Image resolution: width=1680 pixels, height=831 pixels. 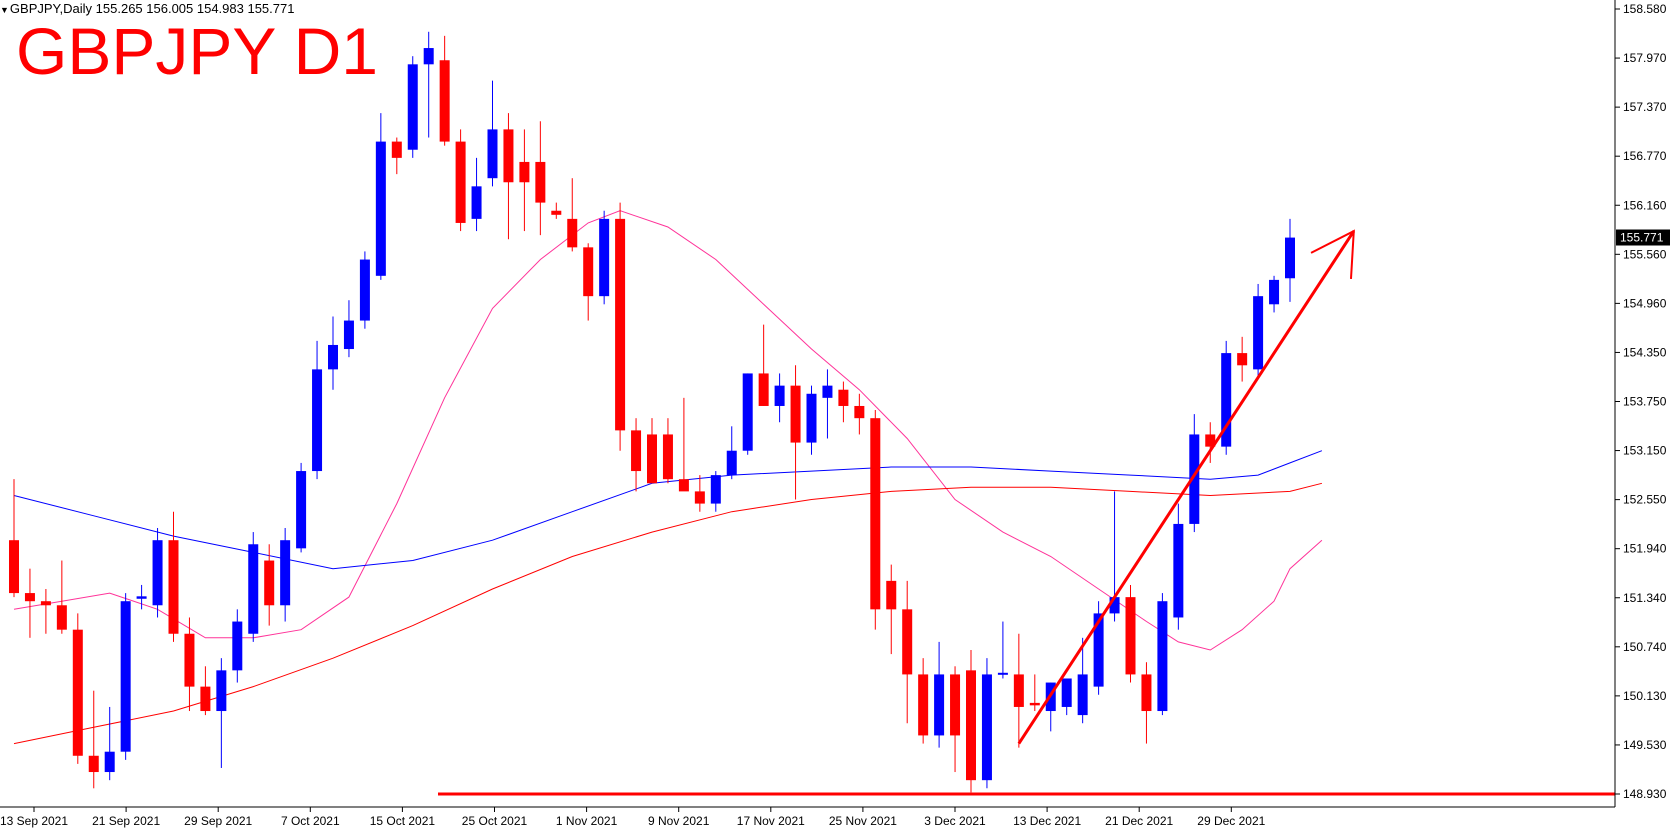 I want to click on x-tick-label: 29 Sep 2021, so click(x=218, y=821).